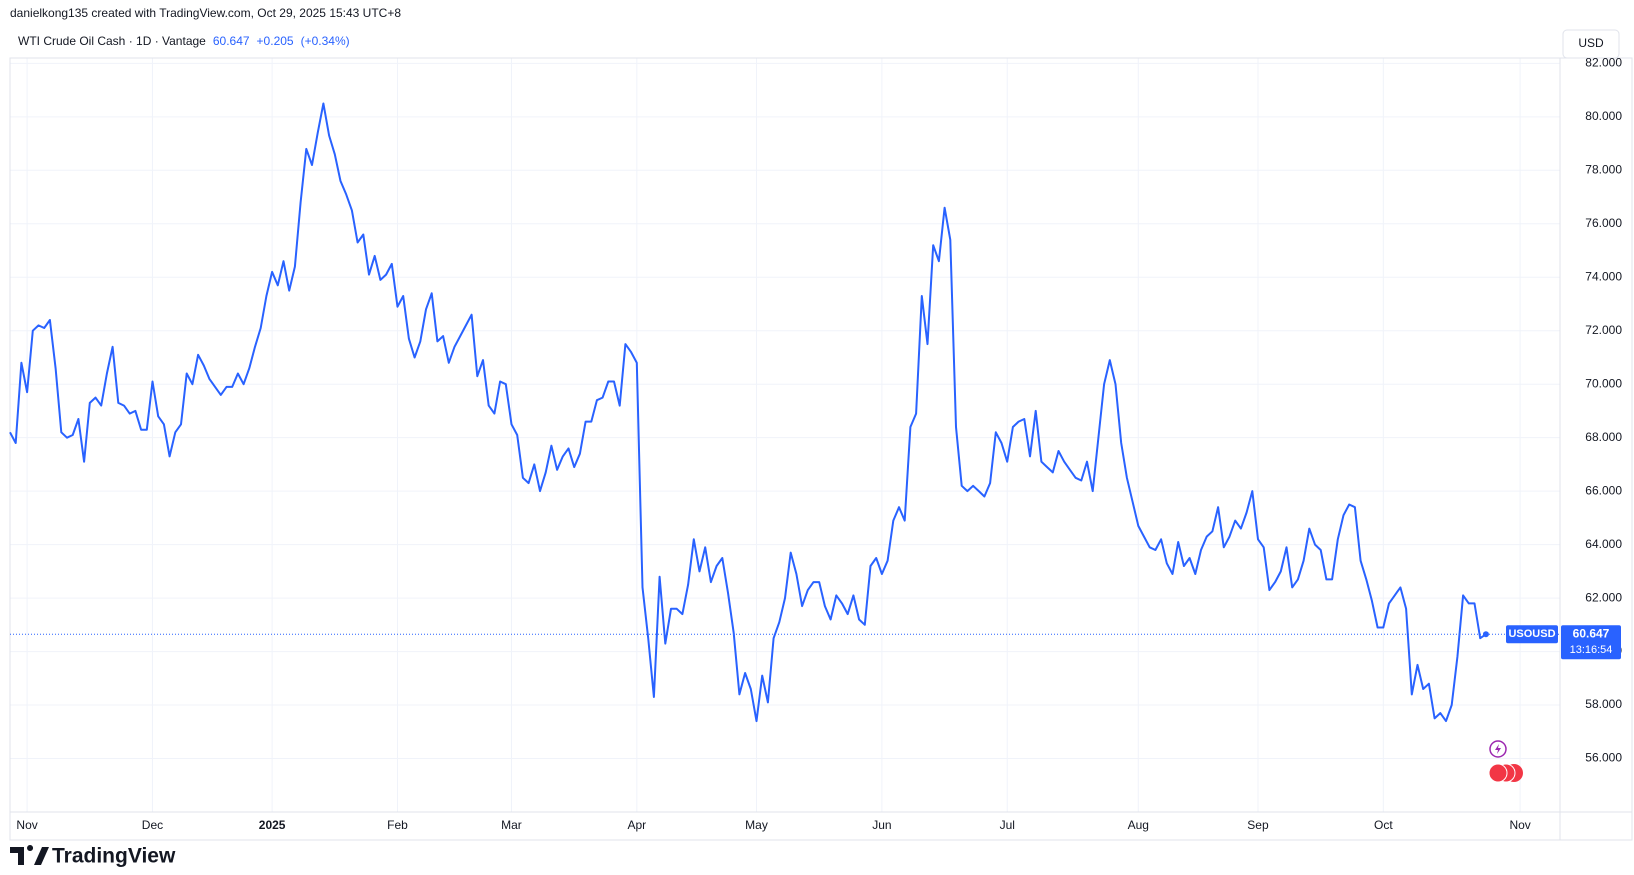  What do you see at coordinates (1591, 642) in the screenshot?
I see `price-tag` at bounding box center [1591, 642].